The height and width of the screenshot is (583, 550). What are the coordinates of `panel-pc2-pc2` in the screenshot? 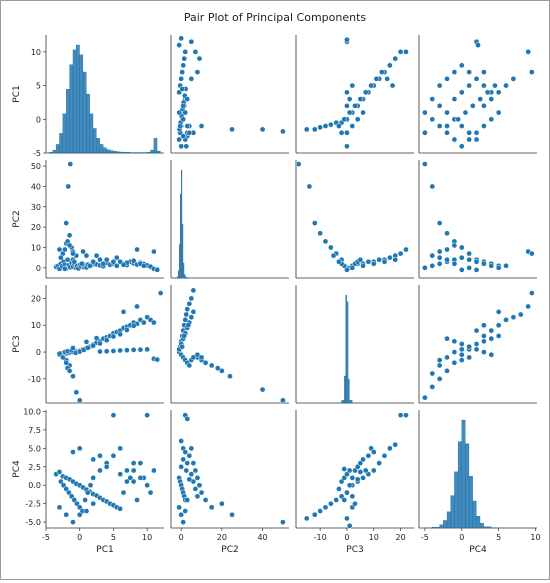 It's located at (230, 219).